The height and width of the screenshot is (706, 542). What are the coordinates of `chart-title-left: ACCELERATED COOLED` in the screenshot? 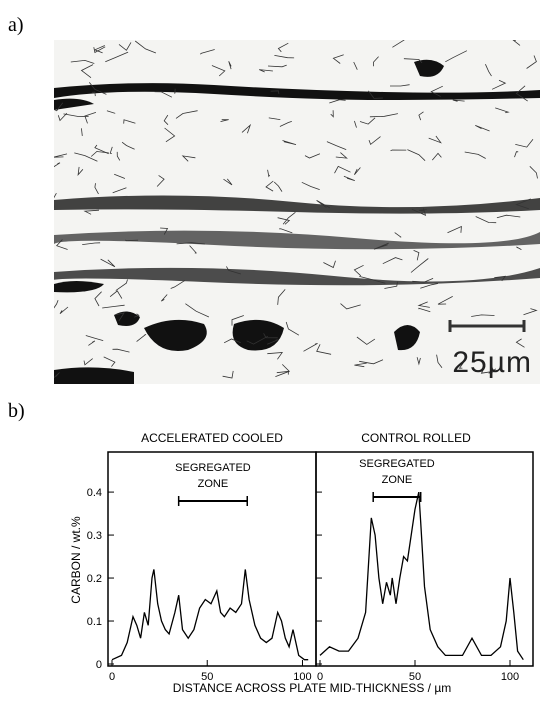 It's located at (212, 438).